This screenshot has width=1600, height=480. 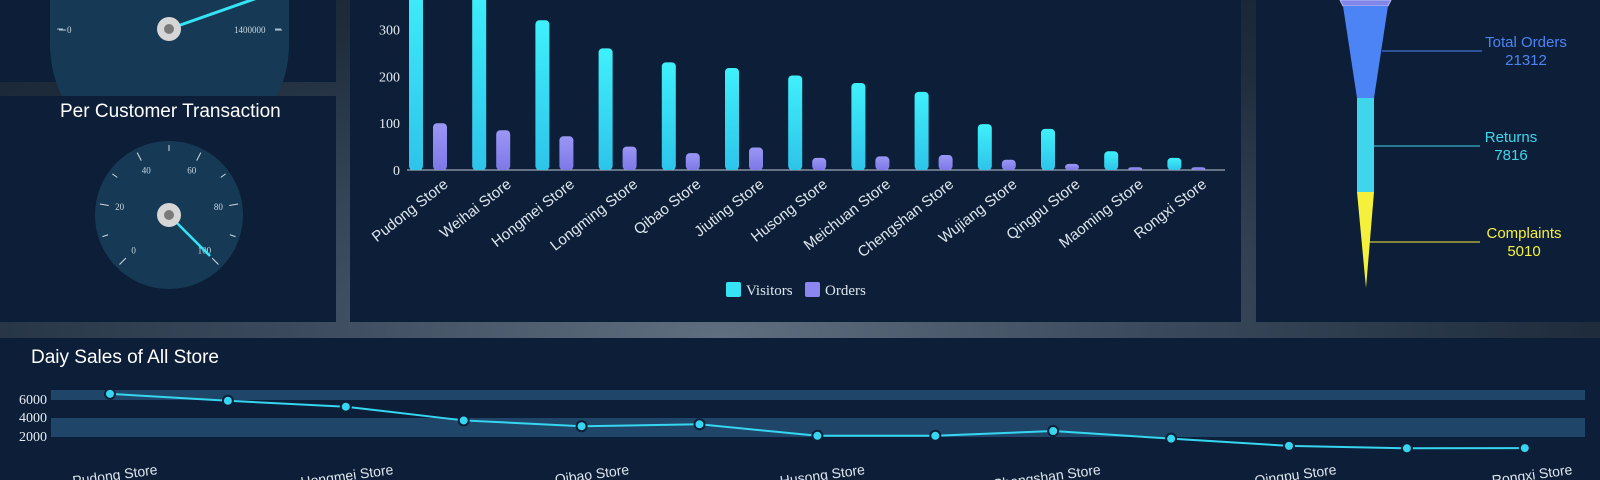 What do you see at coordinates (1365, 145) in the screenshot?
I see `funnel-segment-returns` at bounding box center [1365, 145].